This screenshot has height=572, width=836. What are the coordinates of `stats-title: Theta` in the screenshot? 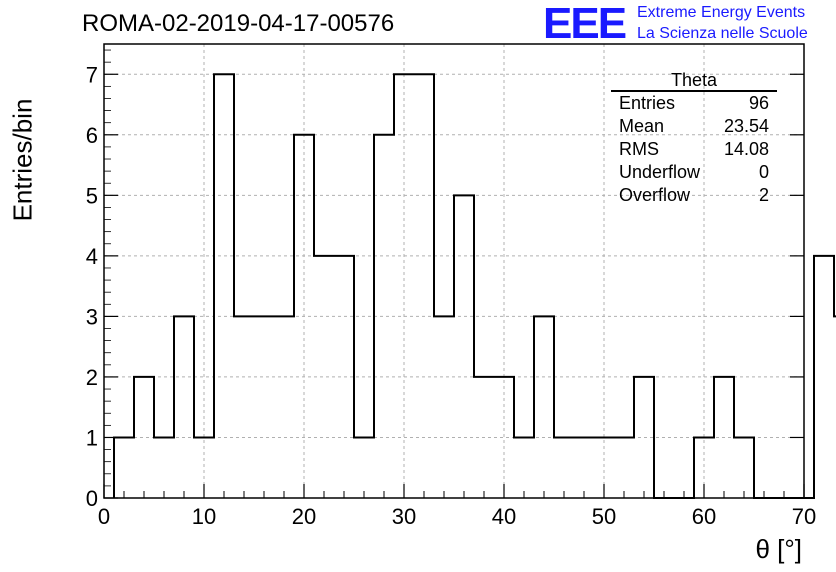 It's located at (694, 81).